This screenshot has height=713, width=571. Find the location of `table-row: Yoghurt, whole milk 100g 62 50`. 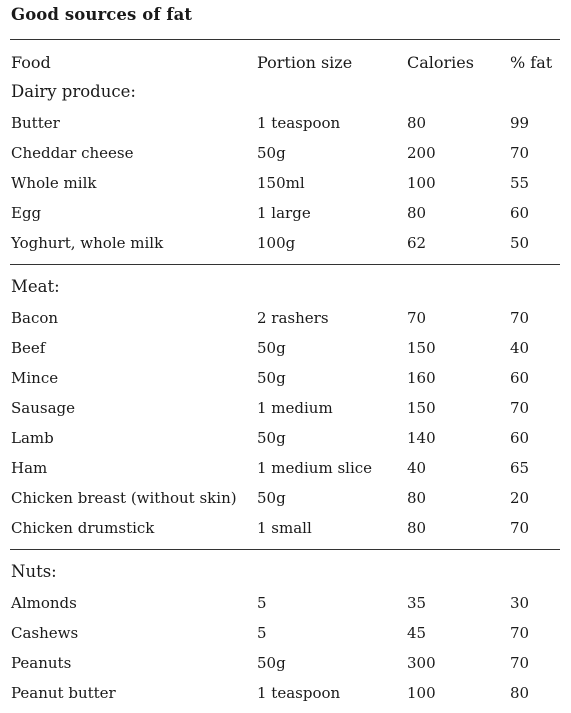

table-row: Yoghurt, whole milk 100g 62 50 is located at coordinates (285, 247).